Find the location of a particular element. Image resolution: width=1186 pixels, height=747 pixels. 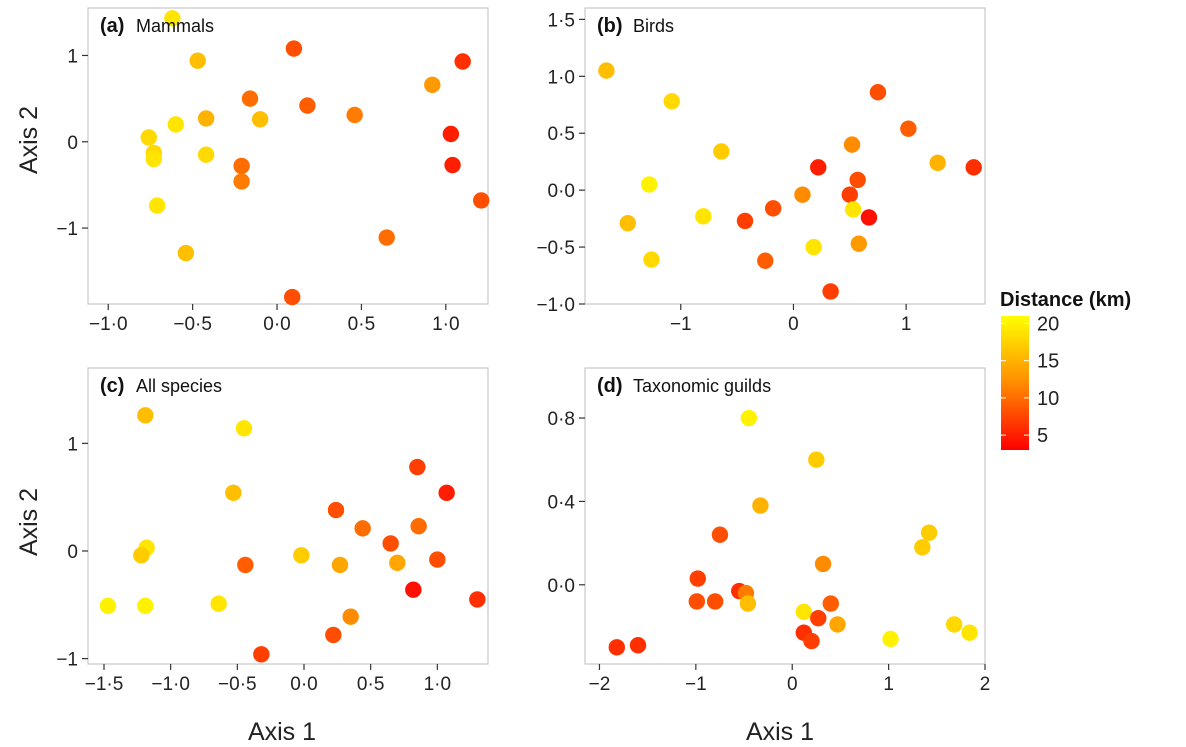

x-tick-label-a: 0·5 is located at coordinates (361, 324).